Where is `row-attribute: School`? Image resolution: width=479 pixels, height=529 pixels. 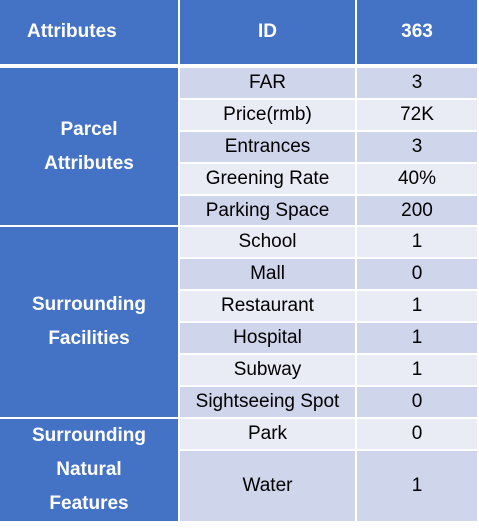
row-attribute: School is located at coordinates (267, 242).